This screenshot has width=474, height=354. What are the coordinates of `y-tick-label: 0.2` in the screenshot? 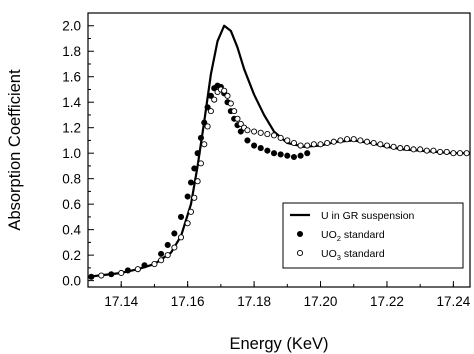 It's located at (71, 255).